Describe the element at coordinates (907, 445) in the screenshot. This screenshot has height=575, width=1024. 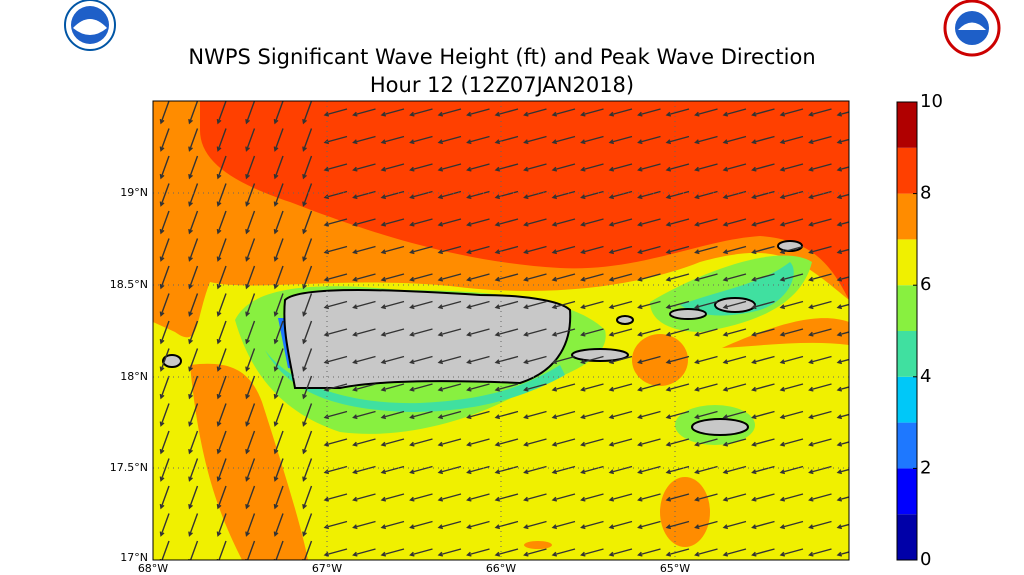
I see `colorbar-band` at that location.